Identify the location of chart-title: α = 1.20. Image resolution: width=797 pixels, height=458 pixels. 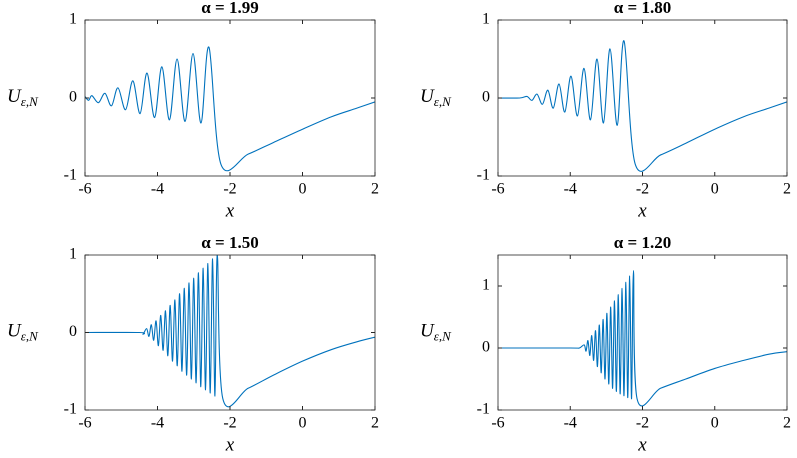
(642, 242).